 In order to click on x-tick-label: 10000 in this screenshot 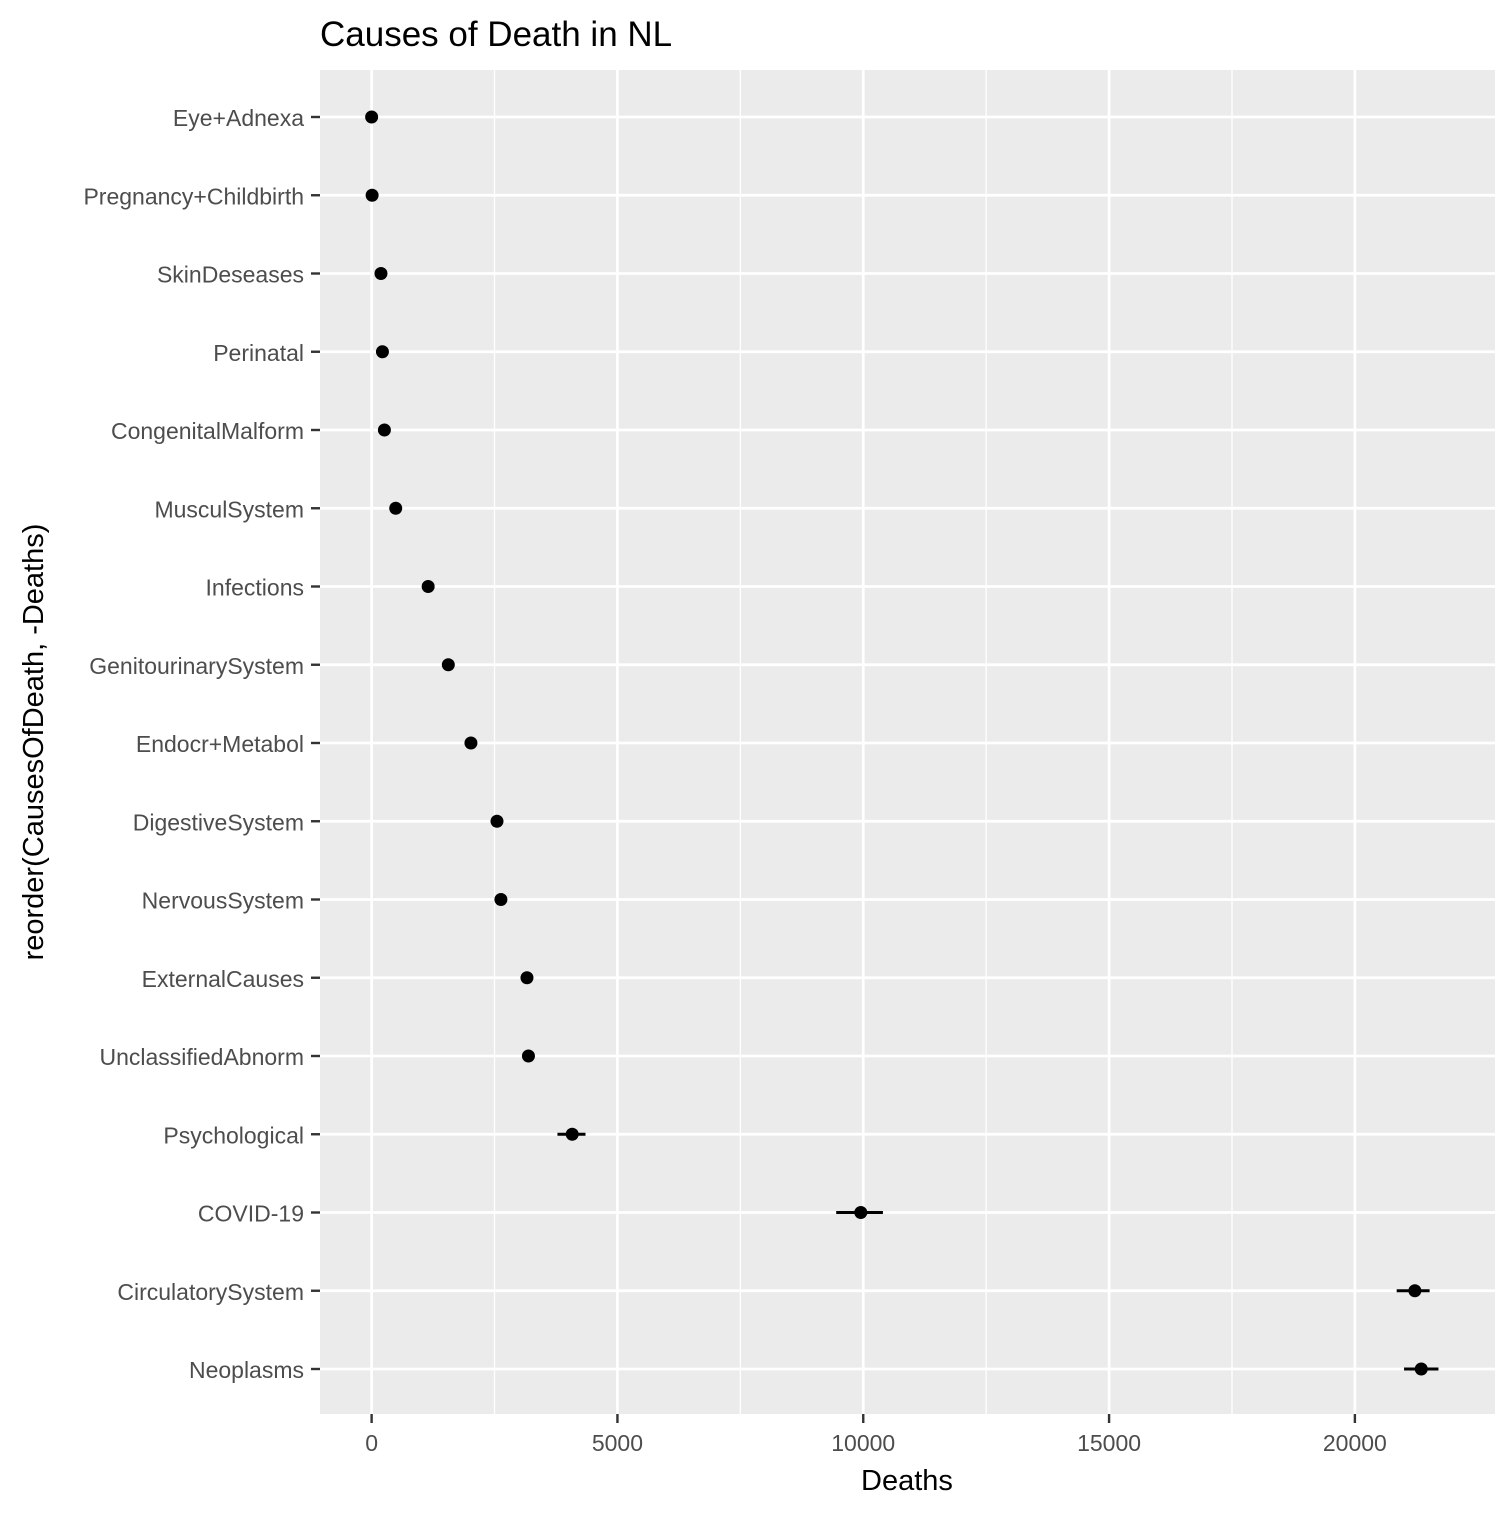, I will do `click(863, 1443)`.